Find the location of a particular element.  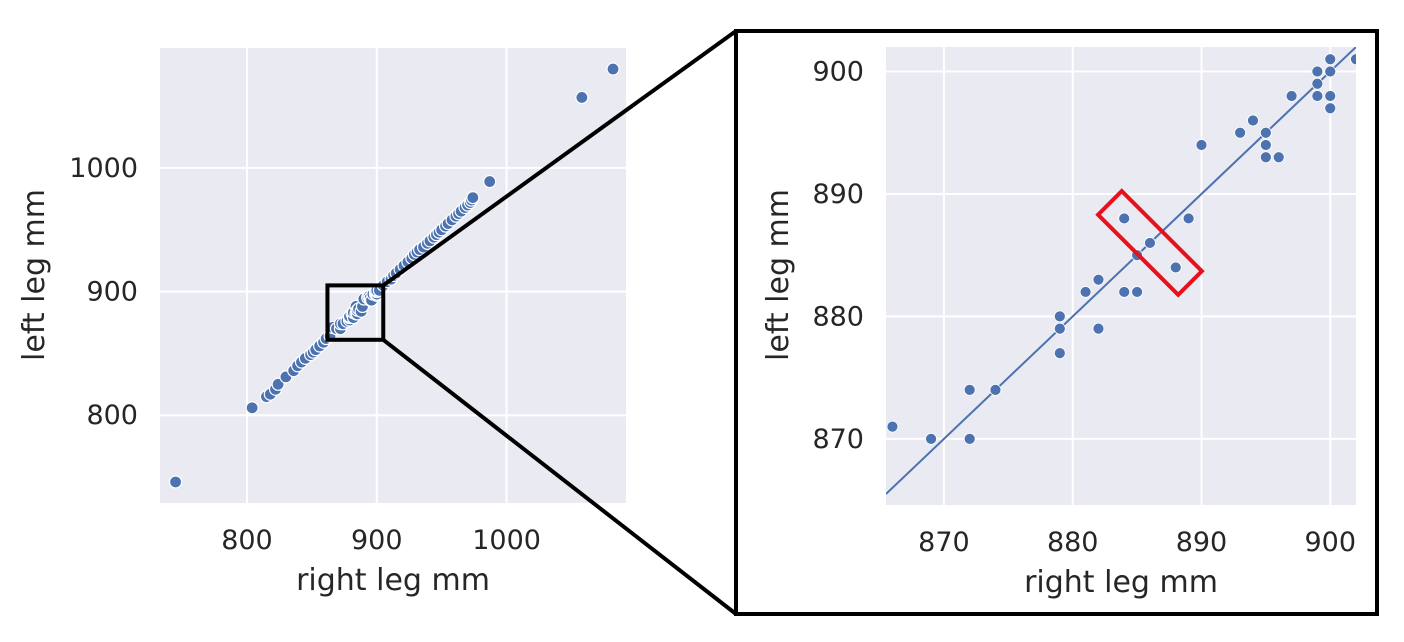

zoom-x-tick-label: 870 is located at coordinates (944, 542).